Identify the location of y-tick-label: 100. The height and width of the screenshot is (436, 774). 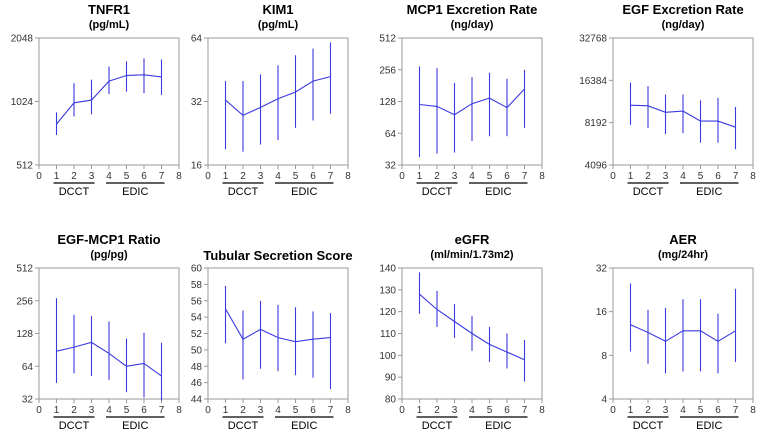
(387, 356).